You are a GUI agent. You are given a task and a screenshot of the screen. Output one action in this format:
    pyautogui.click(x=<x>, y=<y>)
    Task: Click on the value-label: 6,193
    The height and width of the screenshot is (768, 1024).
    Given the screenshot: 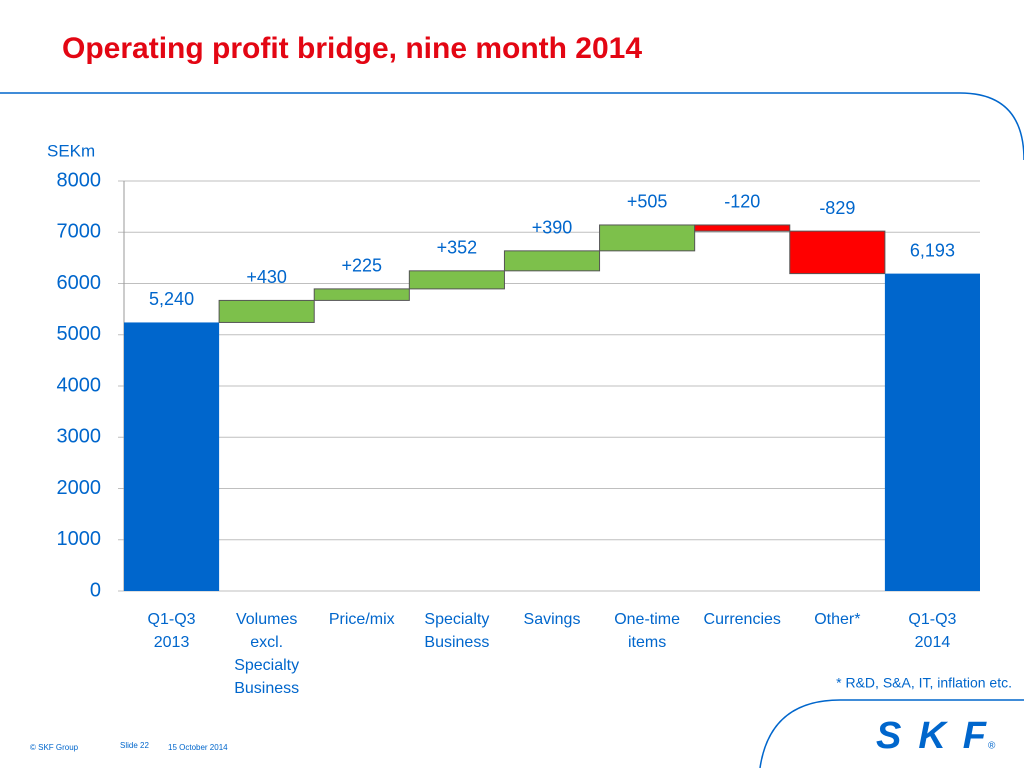 What is the action you would take?
    pyautogui.click(x=932, y=250)
    